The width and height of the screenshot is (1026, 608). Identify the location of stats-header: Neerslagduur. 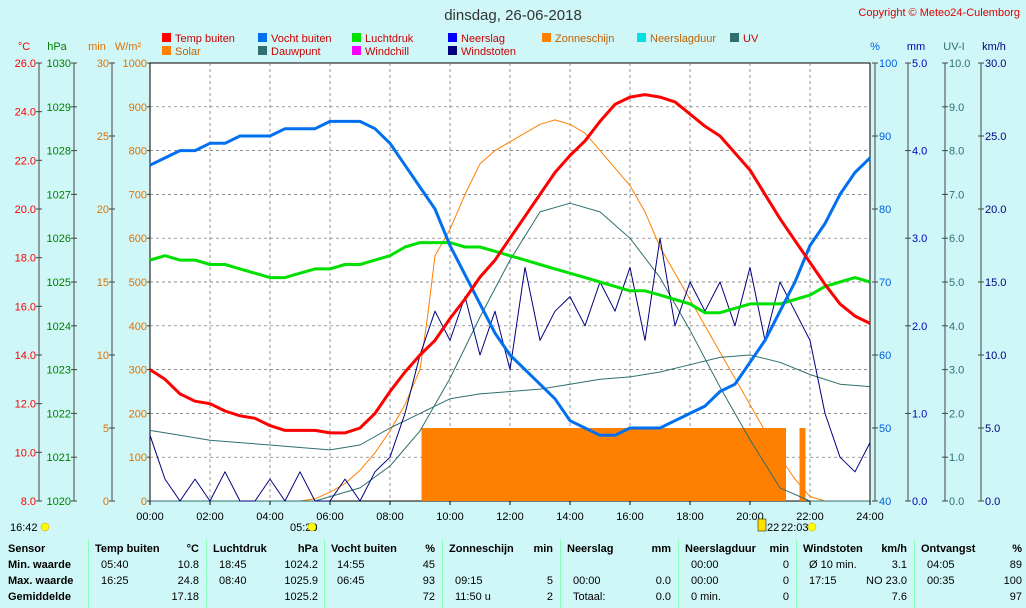
(720, 549).